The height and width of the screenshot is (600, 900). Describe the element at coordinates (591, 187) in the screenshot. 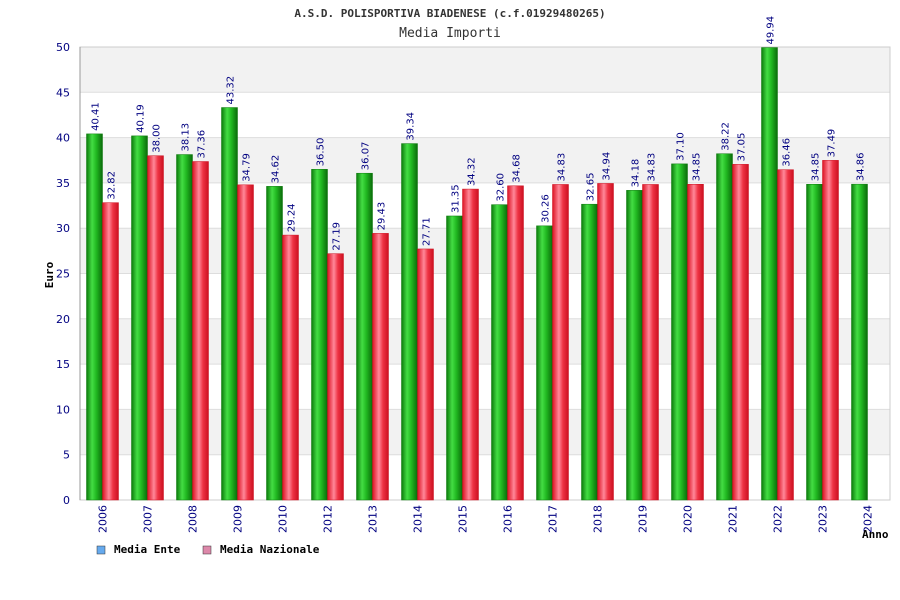

I see `data-label-media-ente-2018: 32.65` at that location.